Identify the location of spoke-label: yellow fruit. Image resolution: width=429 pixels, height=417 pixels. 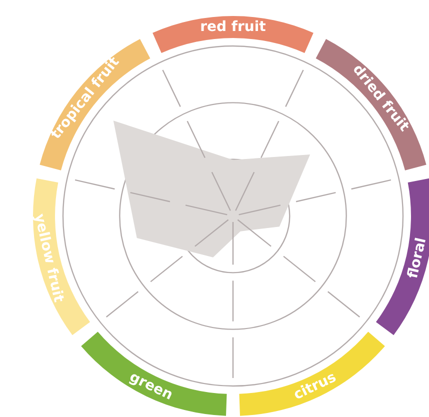
(48, 258).